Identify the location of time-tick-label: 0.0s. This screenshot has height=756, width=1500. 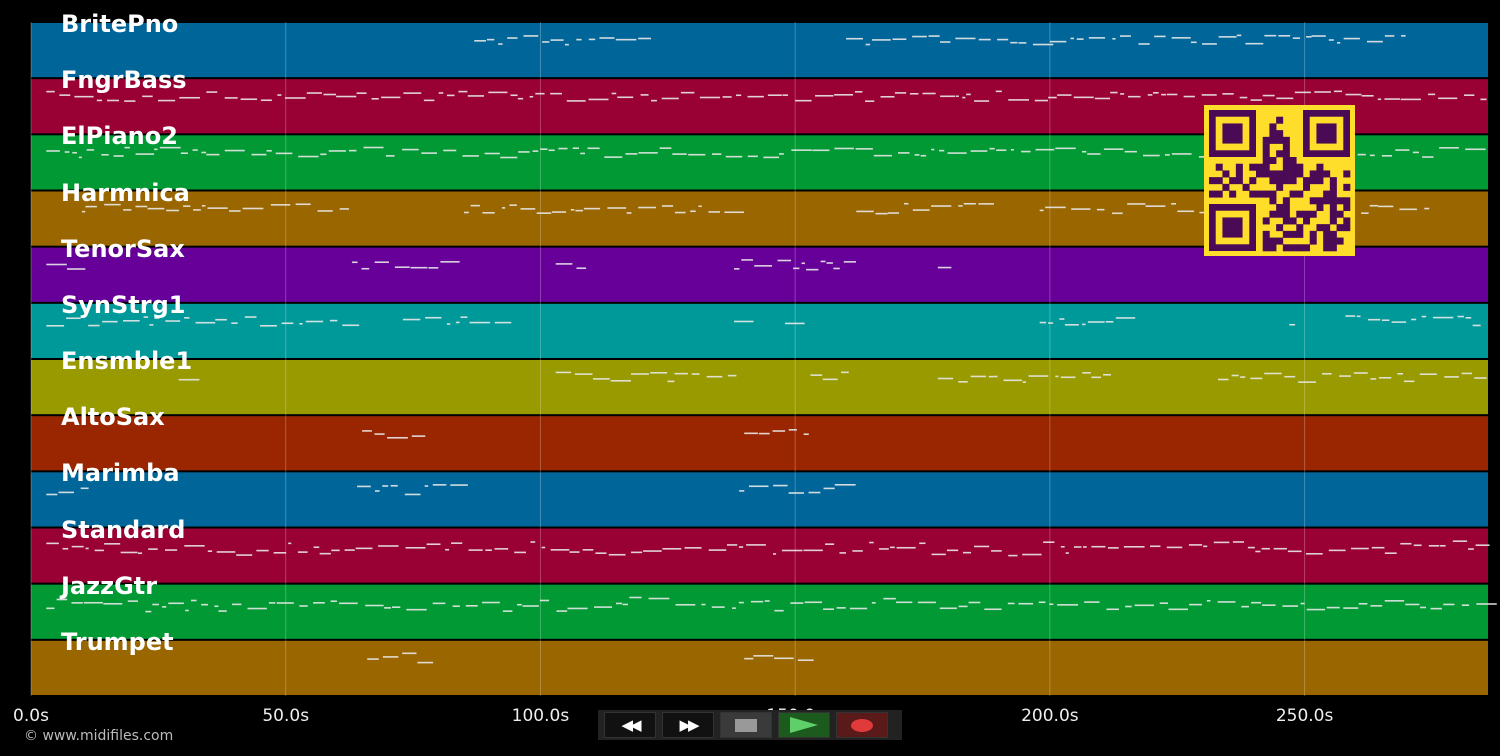
(31, 716).